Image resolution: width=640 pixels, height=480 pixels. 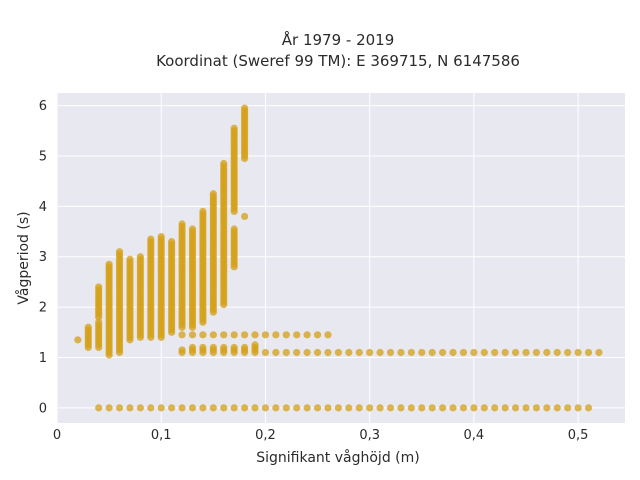 What do you see at coordinates (338, 39) in the screenshot?
I see `chart-title: År 1979 - 2019` at bounding box center [338, 39].